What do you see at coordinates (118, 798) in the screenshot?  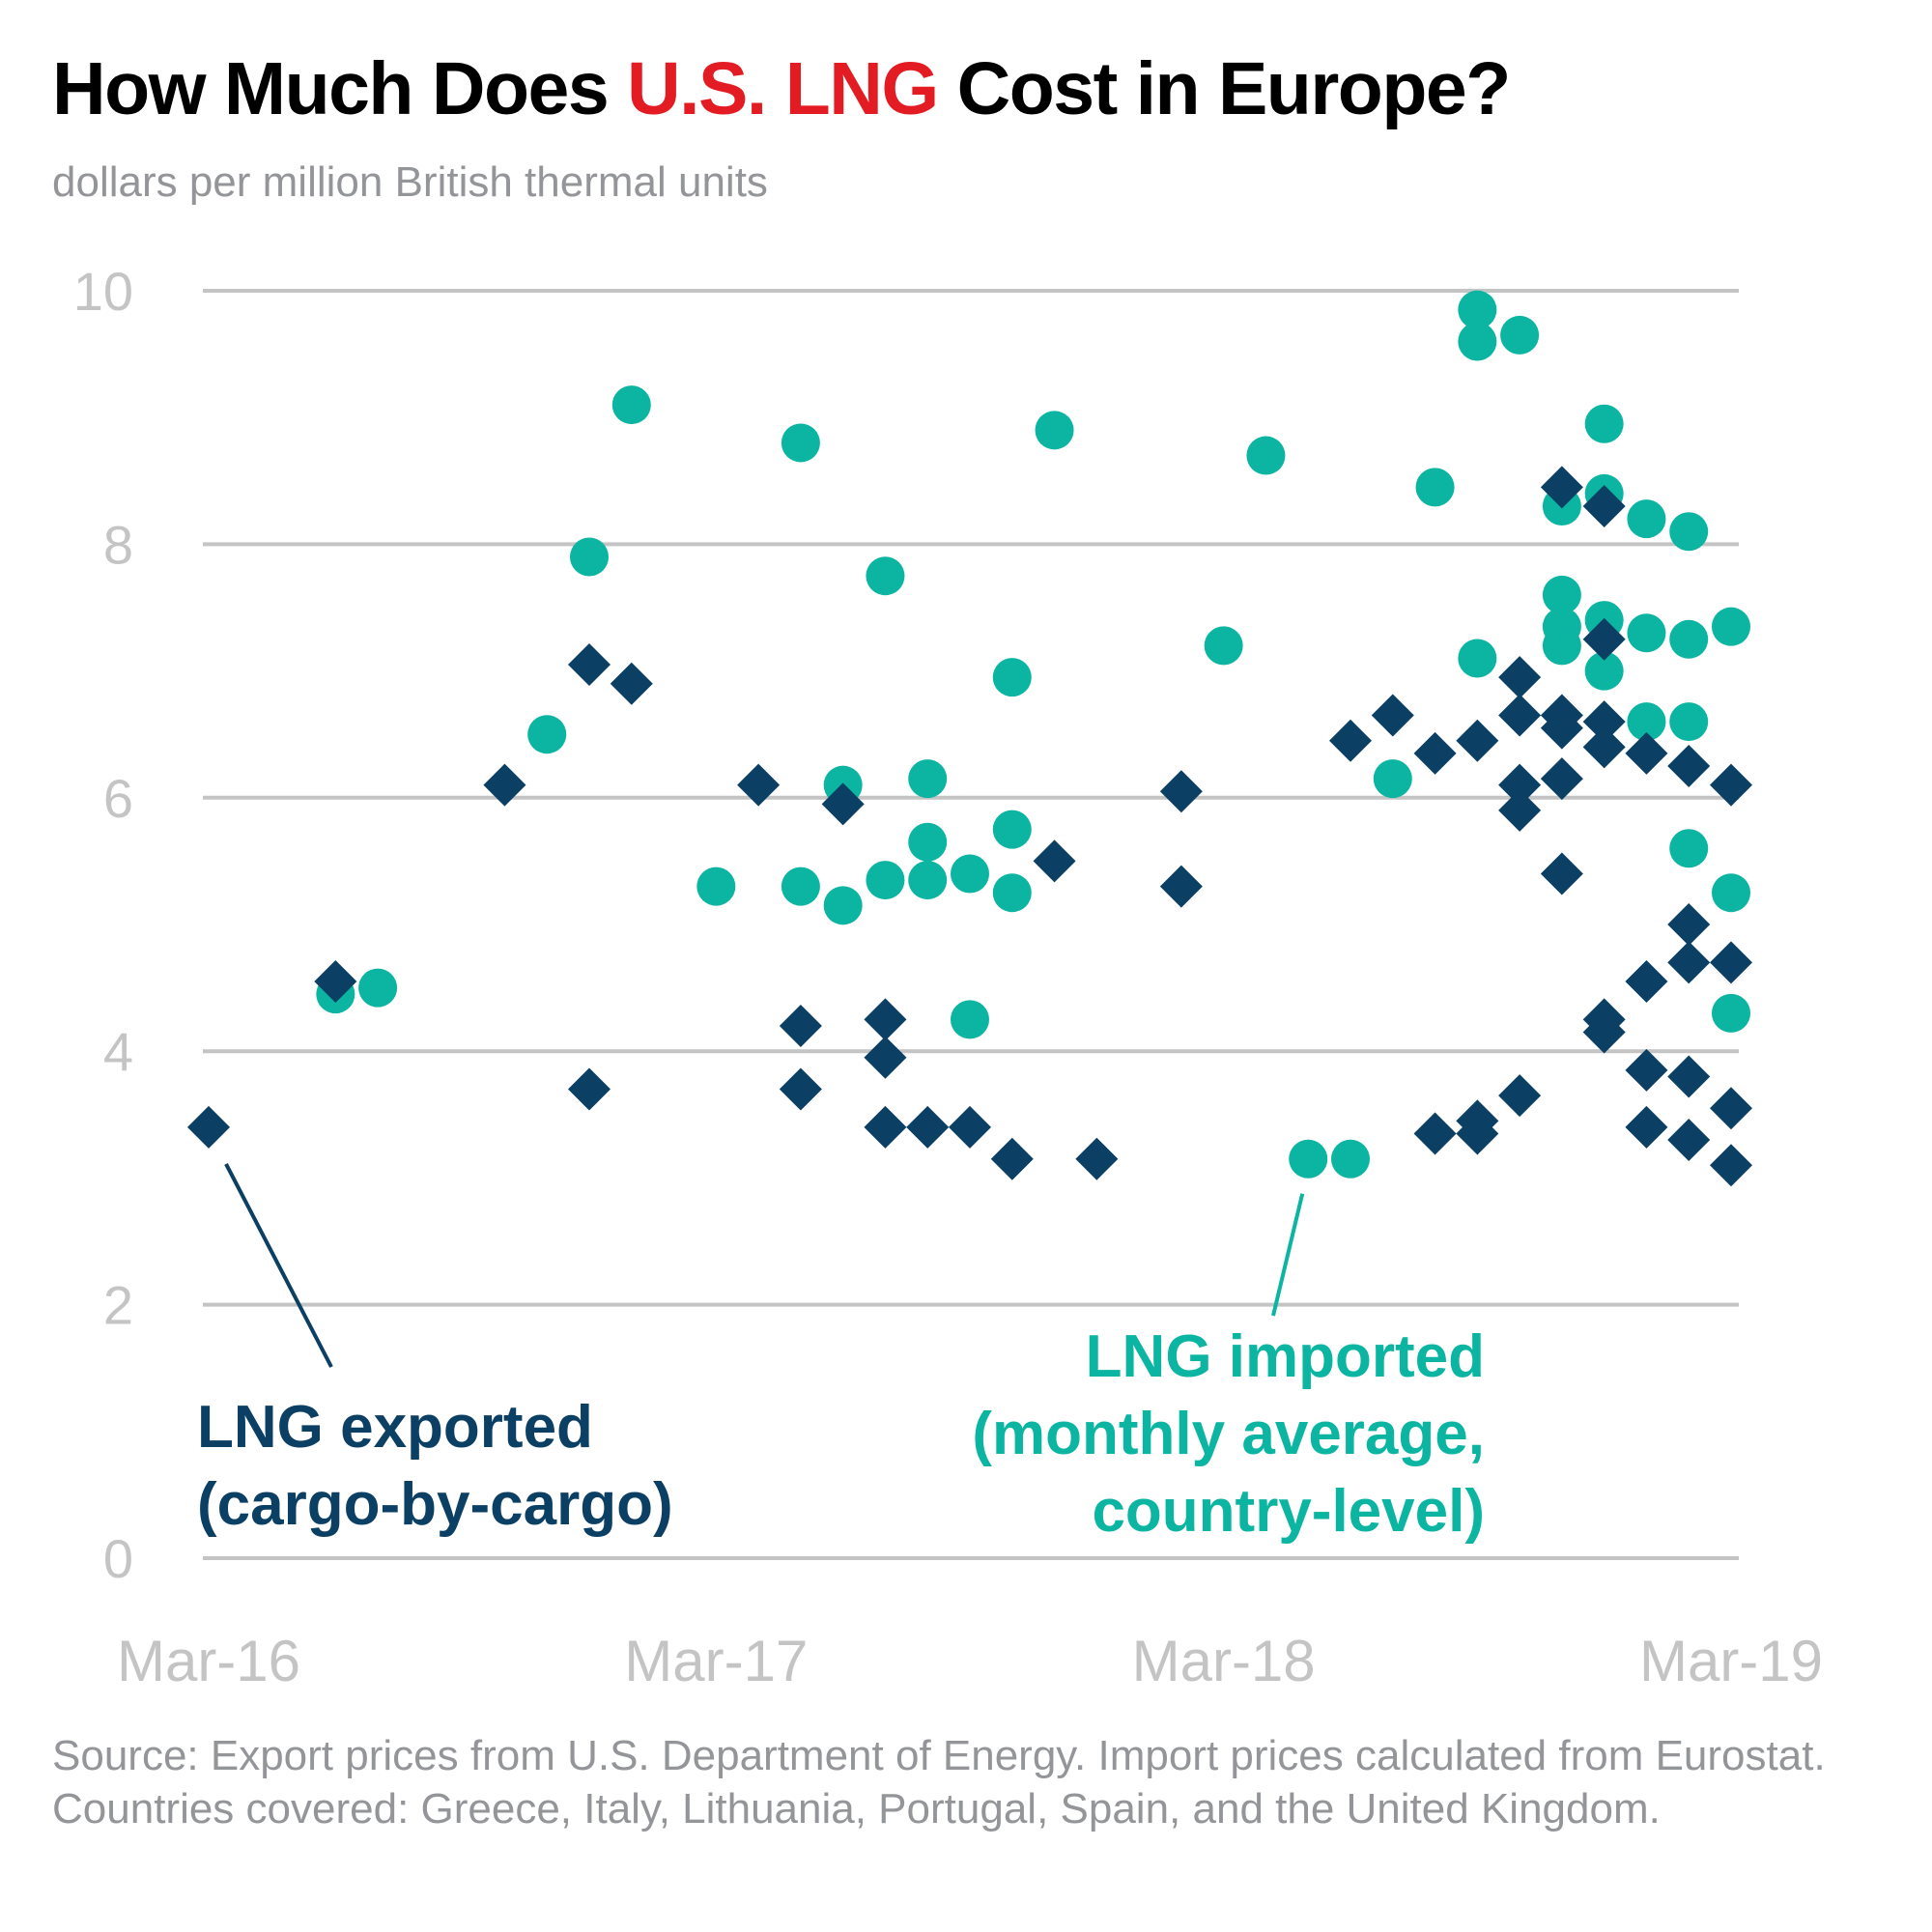 I see `y-tick-label: 6` at bounding box center [118, 798].